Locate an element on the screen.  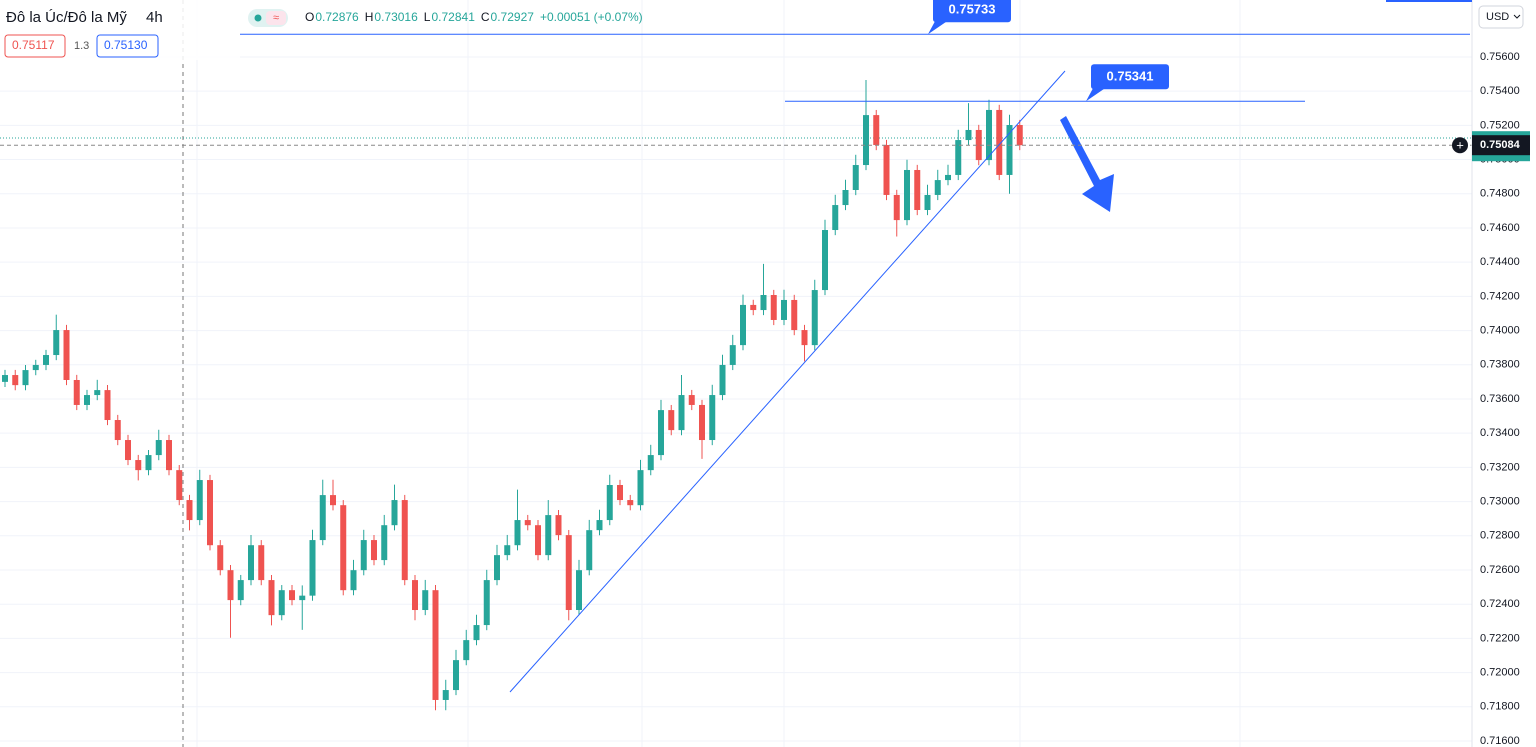
bid: 0.75117 is located at coordinates (33, 45).